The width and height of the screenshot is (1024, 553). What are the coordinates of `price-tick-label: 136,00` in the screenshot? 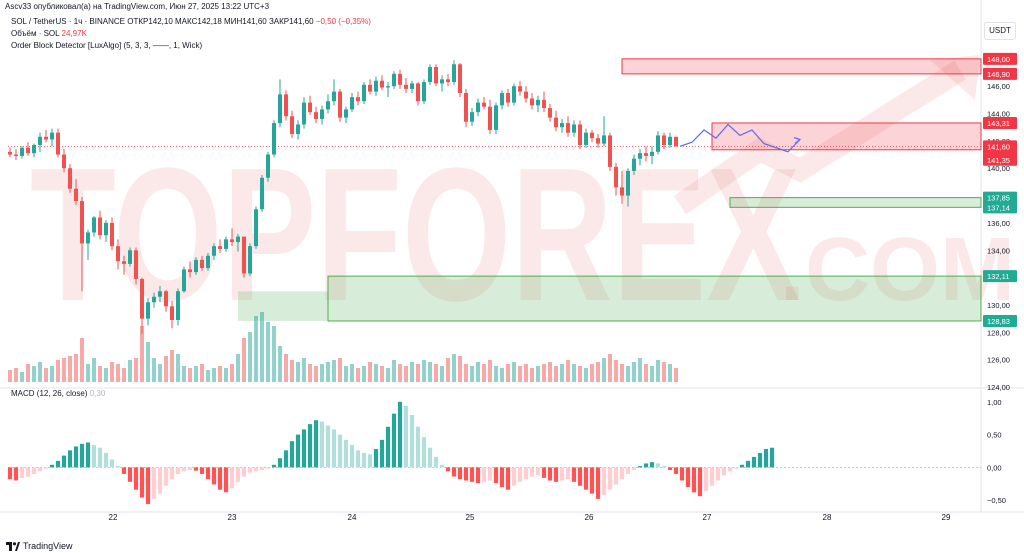 It's located at (998, 223).